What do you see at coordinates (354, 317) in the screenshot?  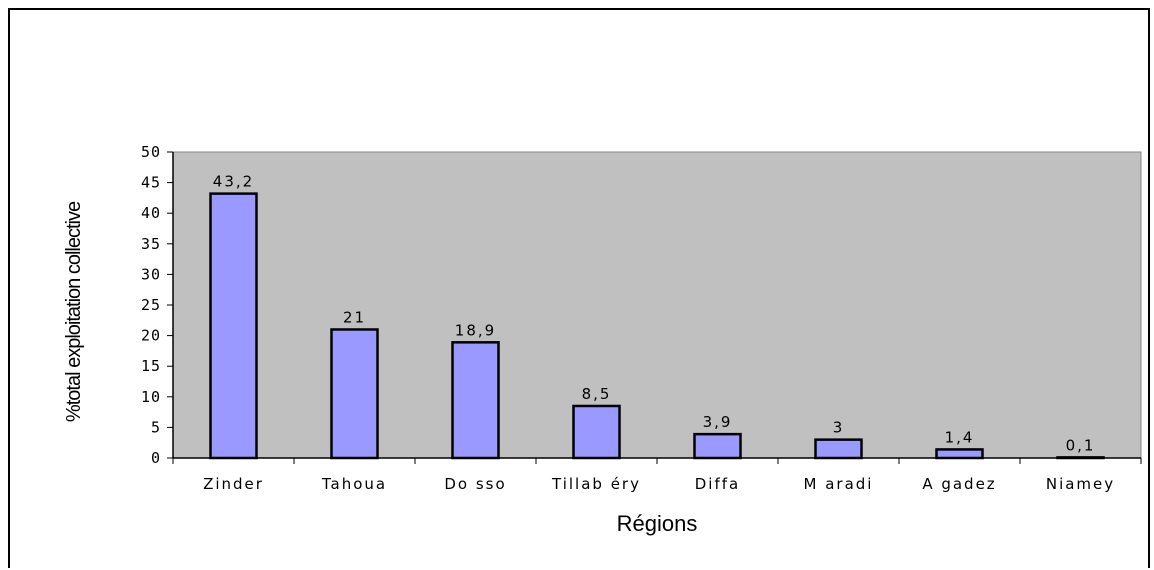 I see `bar-value-label: 21` at bounding box center [354, 317].